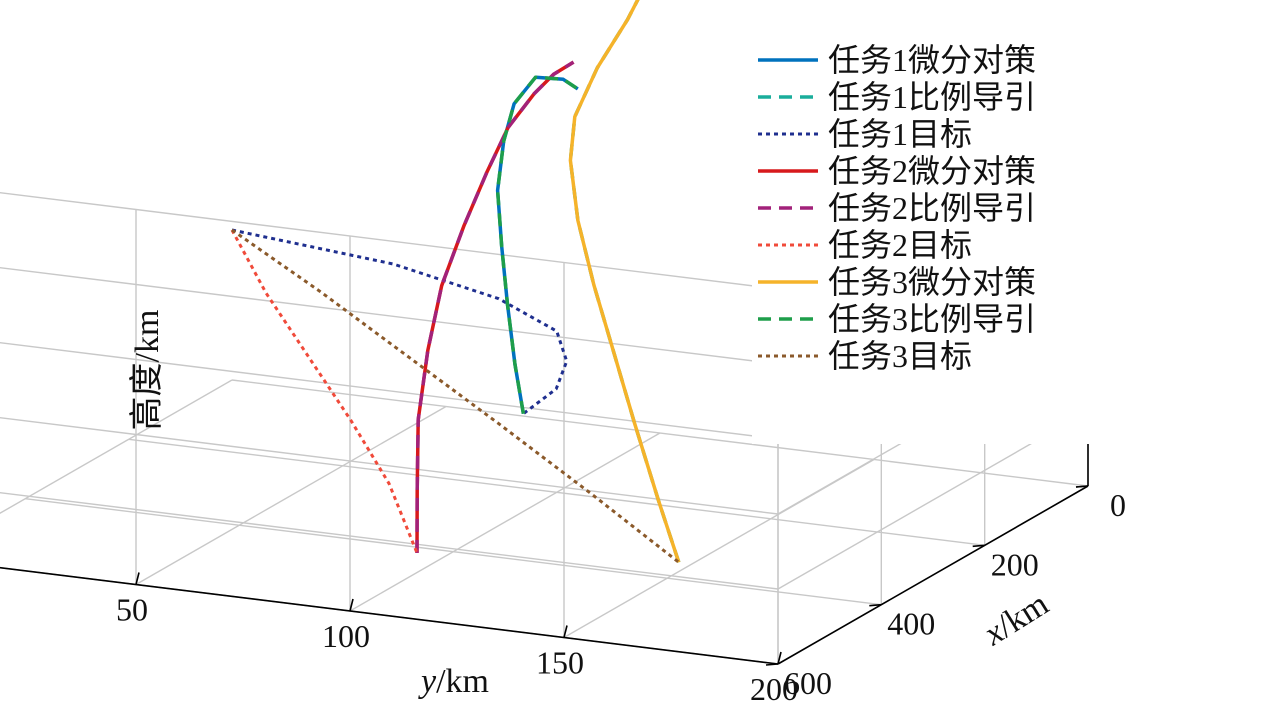  What do you see at coordinates (560, 663) in the screenshot?
I see `y-tick-label: 150` at bounding box center [560, 663].